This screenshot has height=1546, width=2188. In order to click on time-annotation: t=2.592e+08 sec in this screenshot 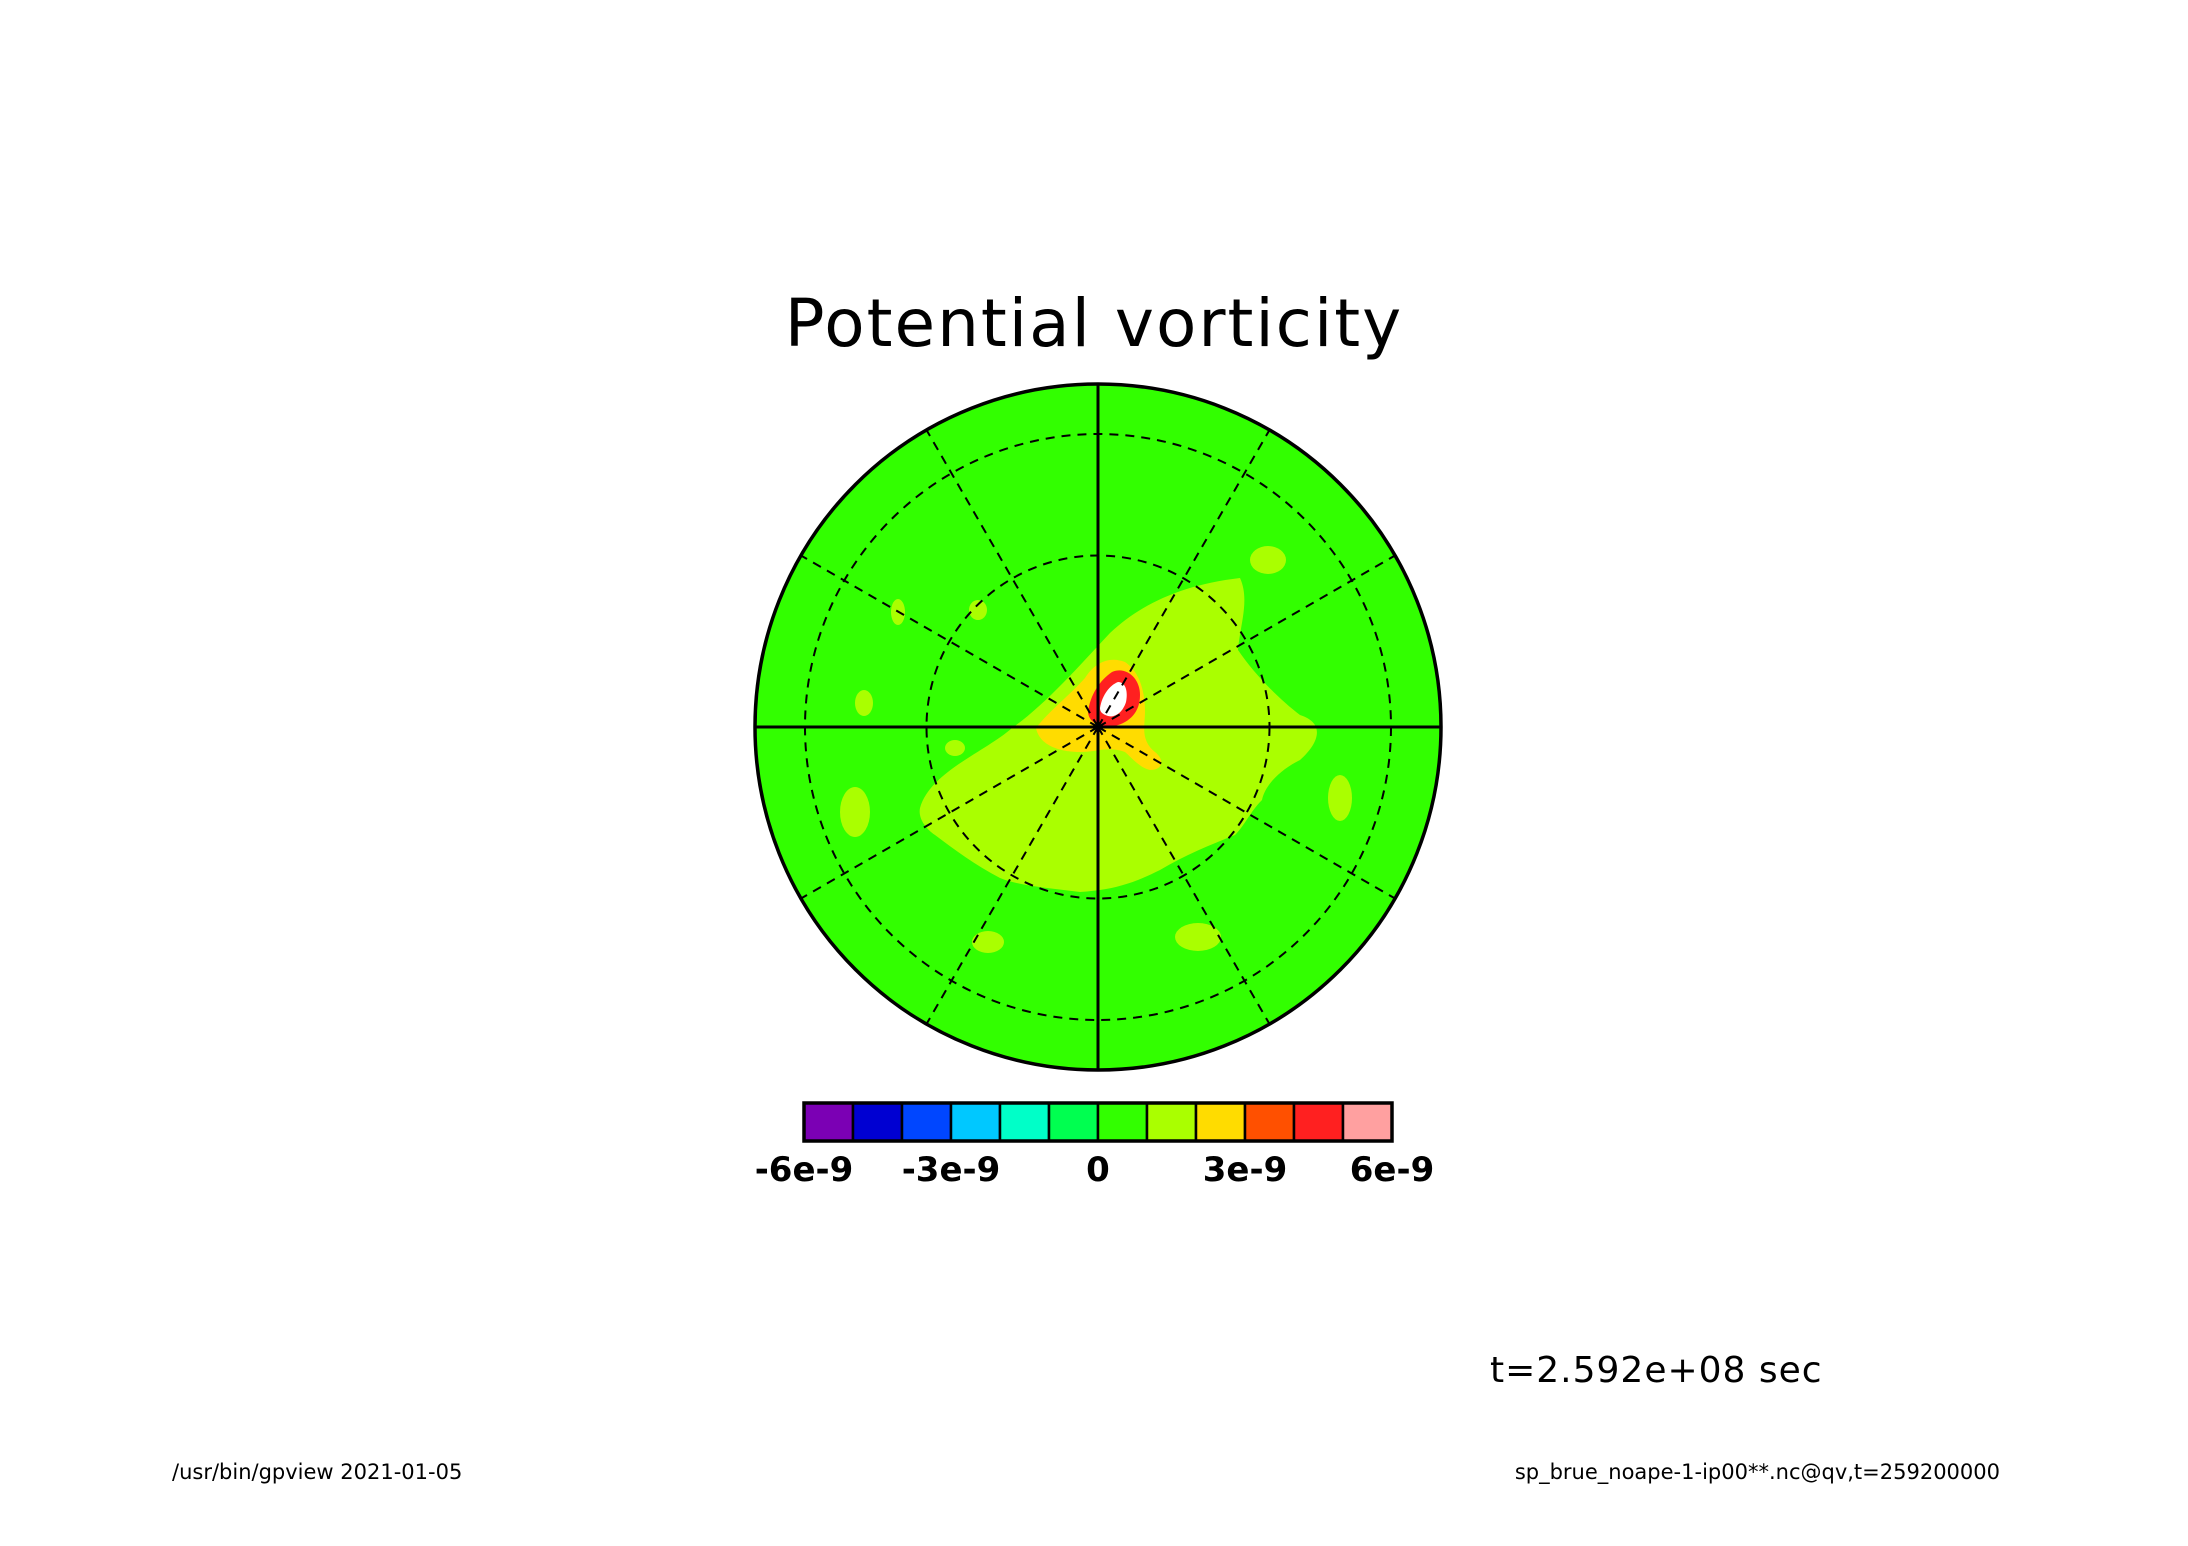, I will do `click(1656, 1370)`.